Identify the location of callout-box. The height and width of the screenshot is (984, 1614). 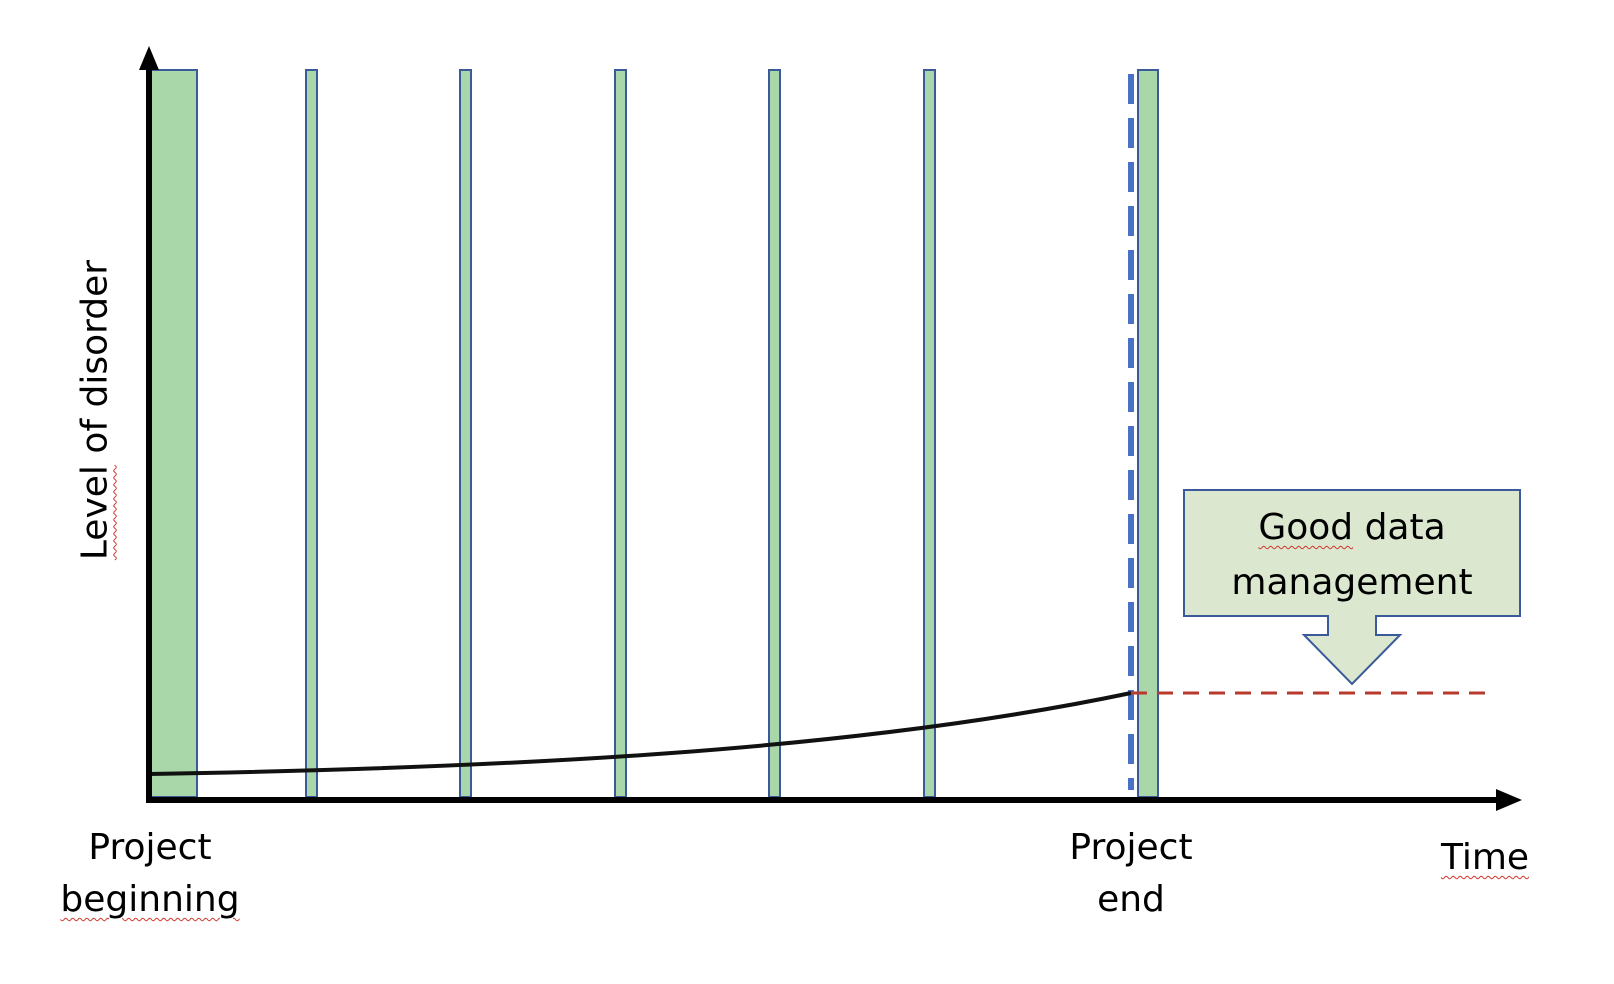
(1352, 587).